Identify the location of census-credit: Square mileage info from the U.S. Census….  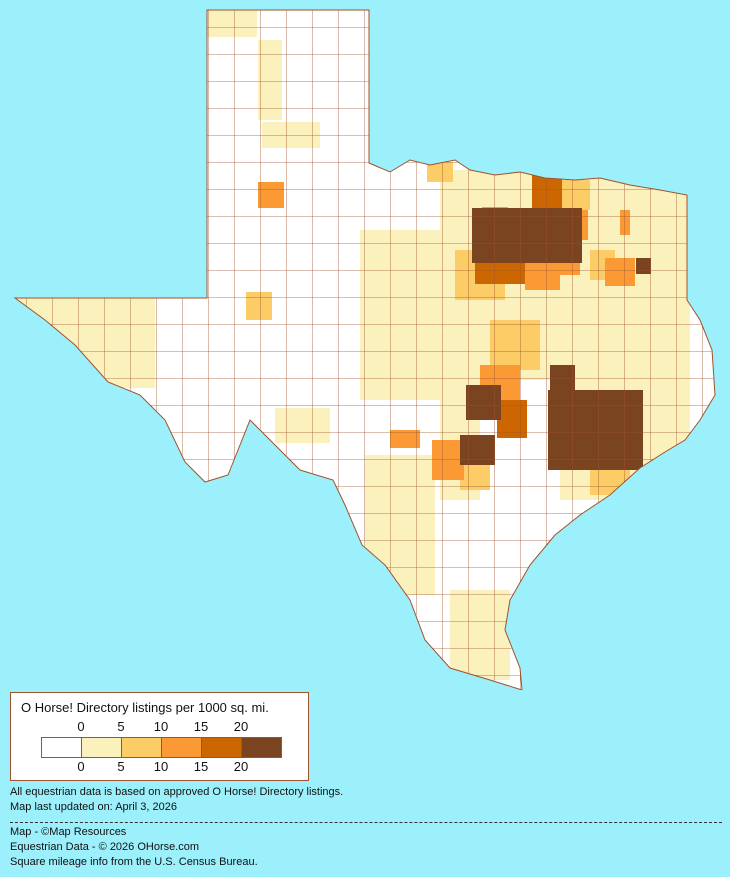
(134, 862).